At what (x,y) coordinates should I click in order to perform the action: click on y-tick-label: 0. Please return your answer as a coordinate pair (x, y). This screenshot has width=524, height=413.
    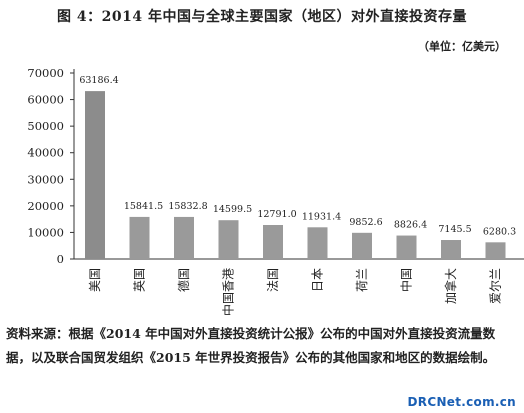
    Looking at the image, I should click on (60, 259).